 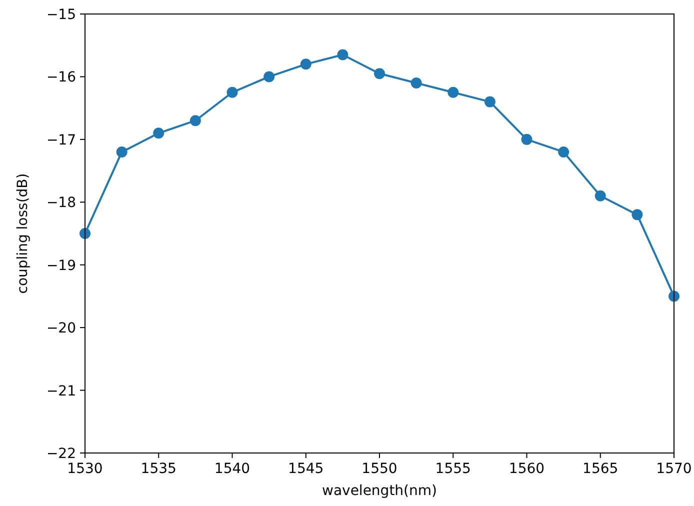 What do you see at coordinates (453, 469) in the screenshot?
I see `x-tick-label: 1555` at bounding box center [453, 469].